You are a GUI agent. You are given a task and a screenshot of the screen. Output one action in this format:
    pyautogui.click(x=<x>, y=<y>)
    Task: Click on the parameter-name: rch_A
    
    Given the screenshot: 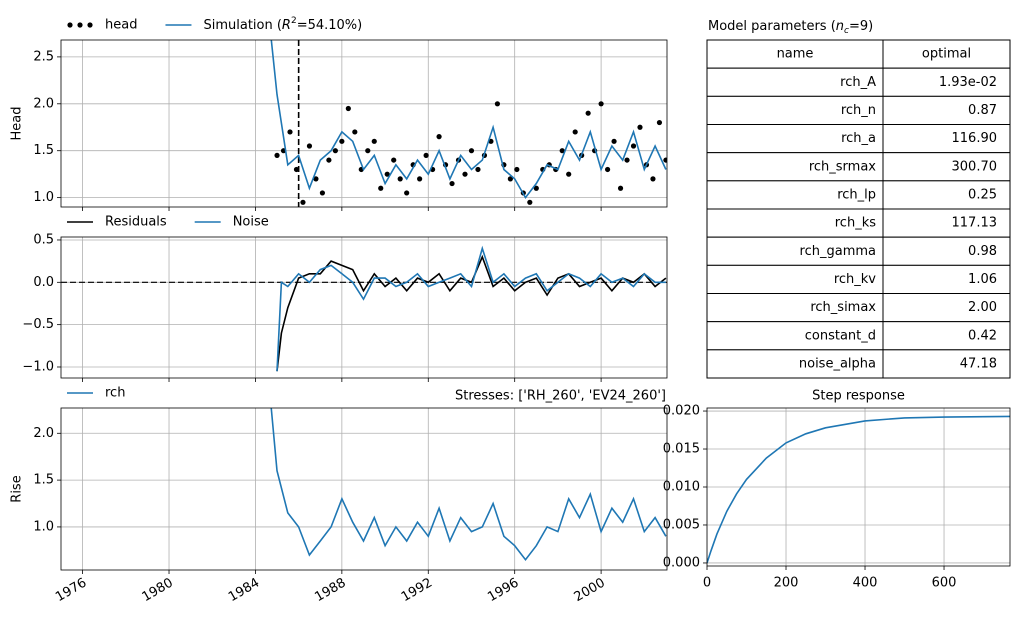 What is the action you would take?
    pyautogui.click(x=858, y=82)
    